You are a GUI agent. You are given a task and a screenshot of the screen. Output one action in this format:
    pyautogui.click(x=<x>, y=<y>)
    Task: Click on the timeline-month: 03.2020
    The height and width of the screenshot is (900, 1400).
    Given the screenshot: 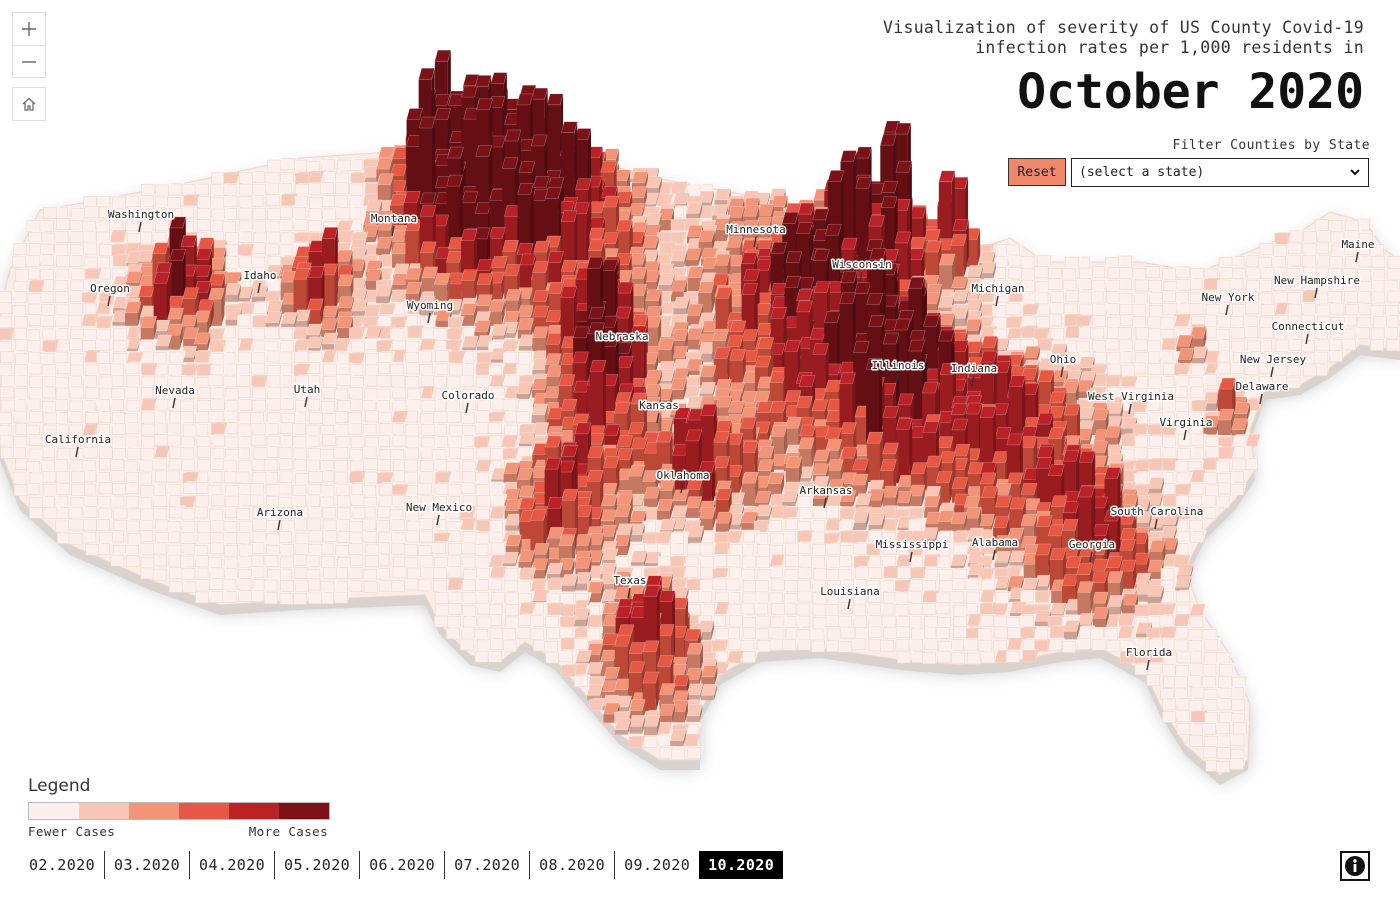 What is the action you would take?
    pyautogui.click(x=146, y=865)
    